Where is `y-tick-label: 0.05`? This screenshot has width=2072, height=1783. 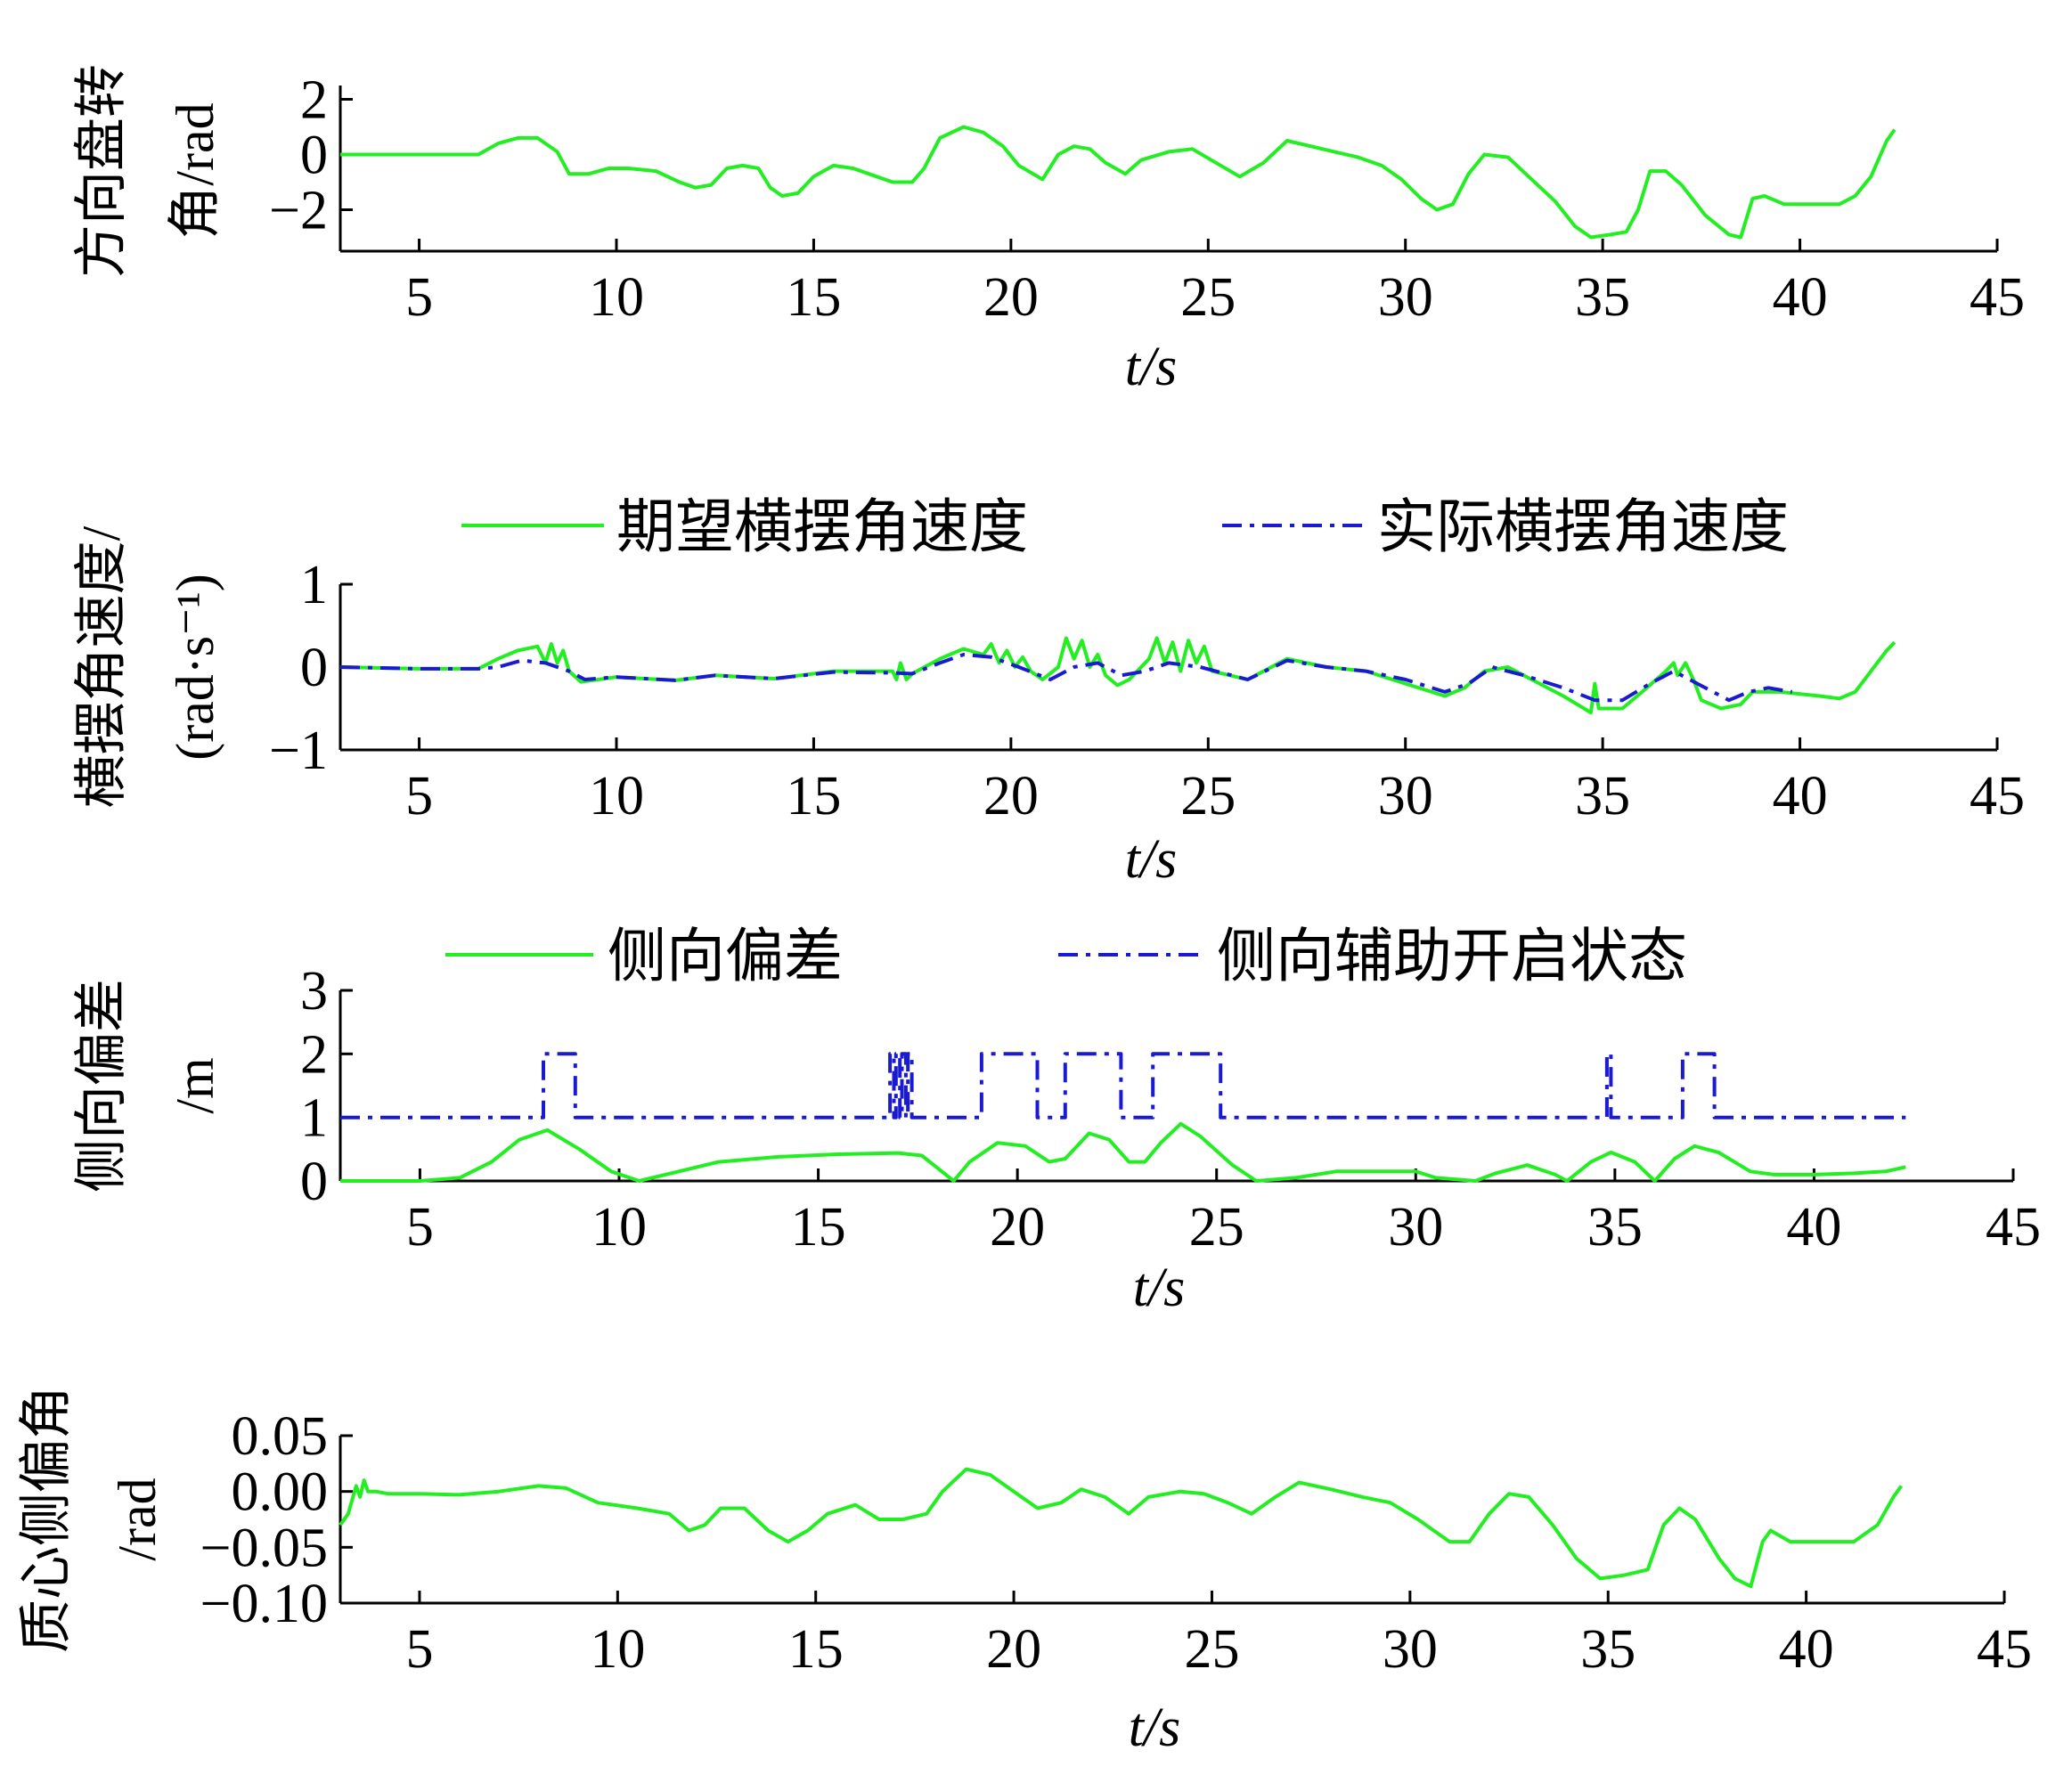
y-tick-label: 0.05 is located at coordinates (280, 1436).